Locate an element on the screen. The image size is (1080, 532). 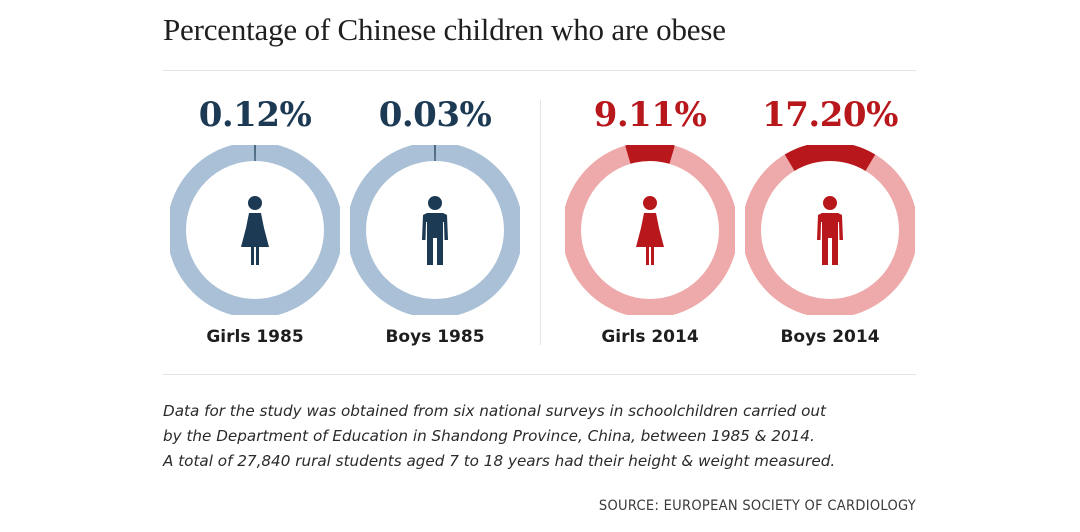
percentage-label: 9.11% is located at coordinates (650, 115).